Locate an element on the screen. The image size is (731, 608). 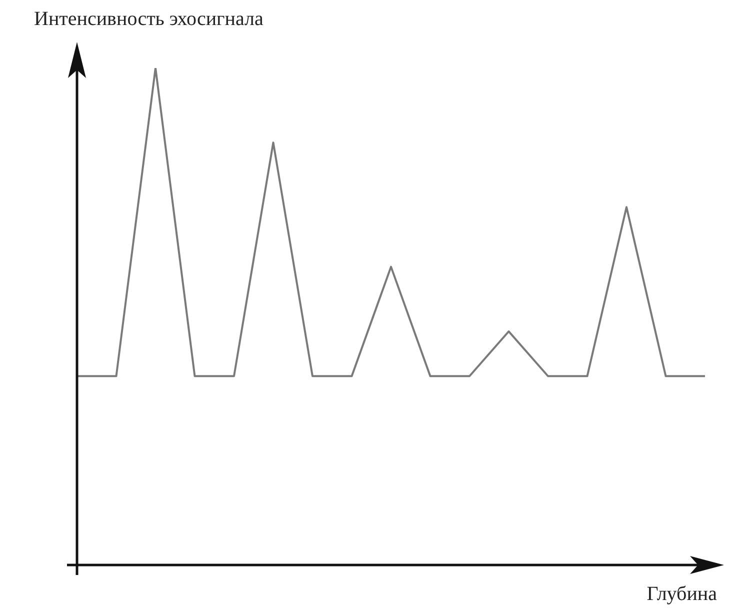
x-axis-title: Глубина is located at coordinates (681, 594).